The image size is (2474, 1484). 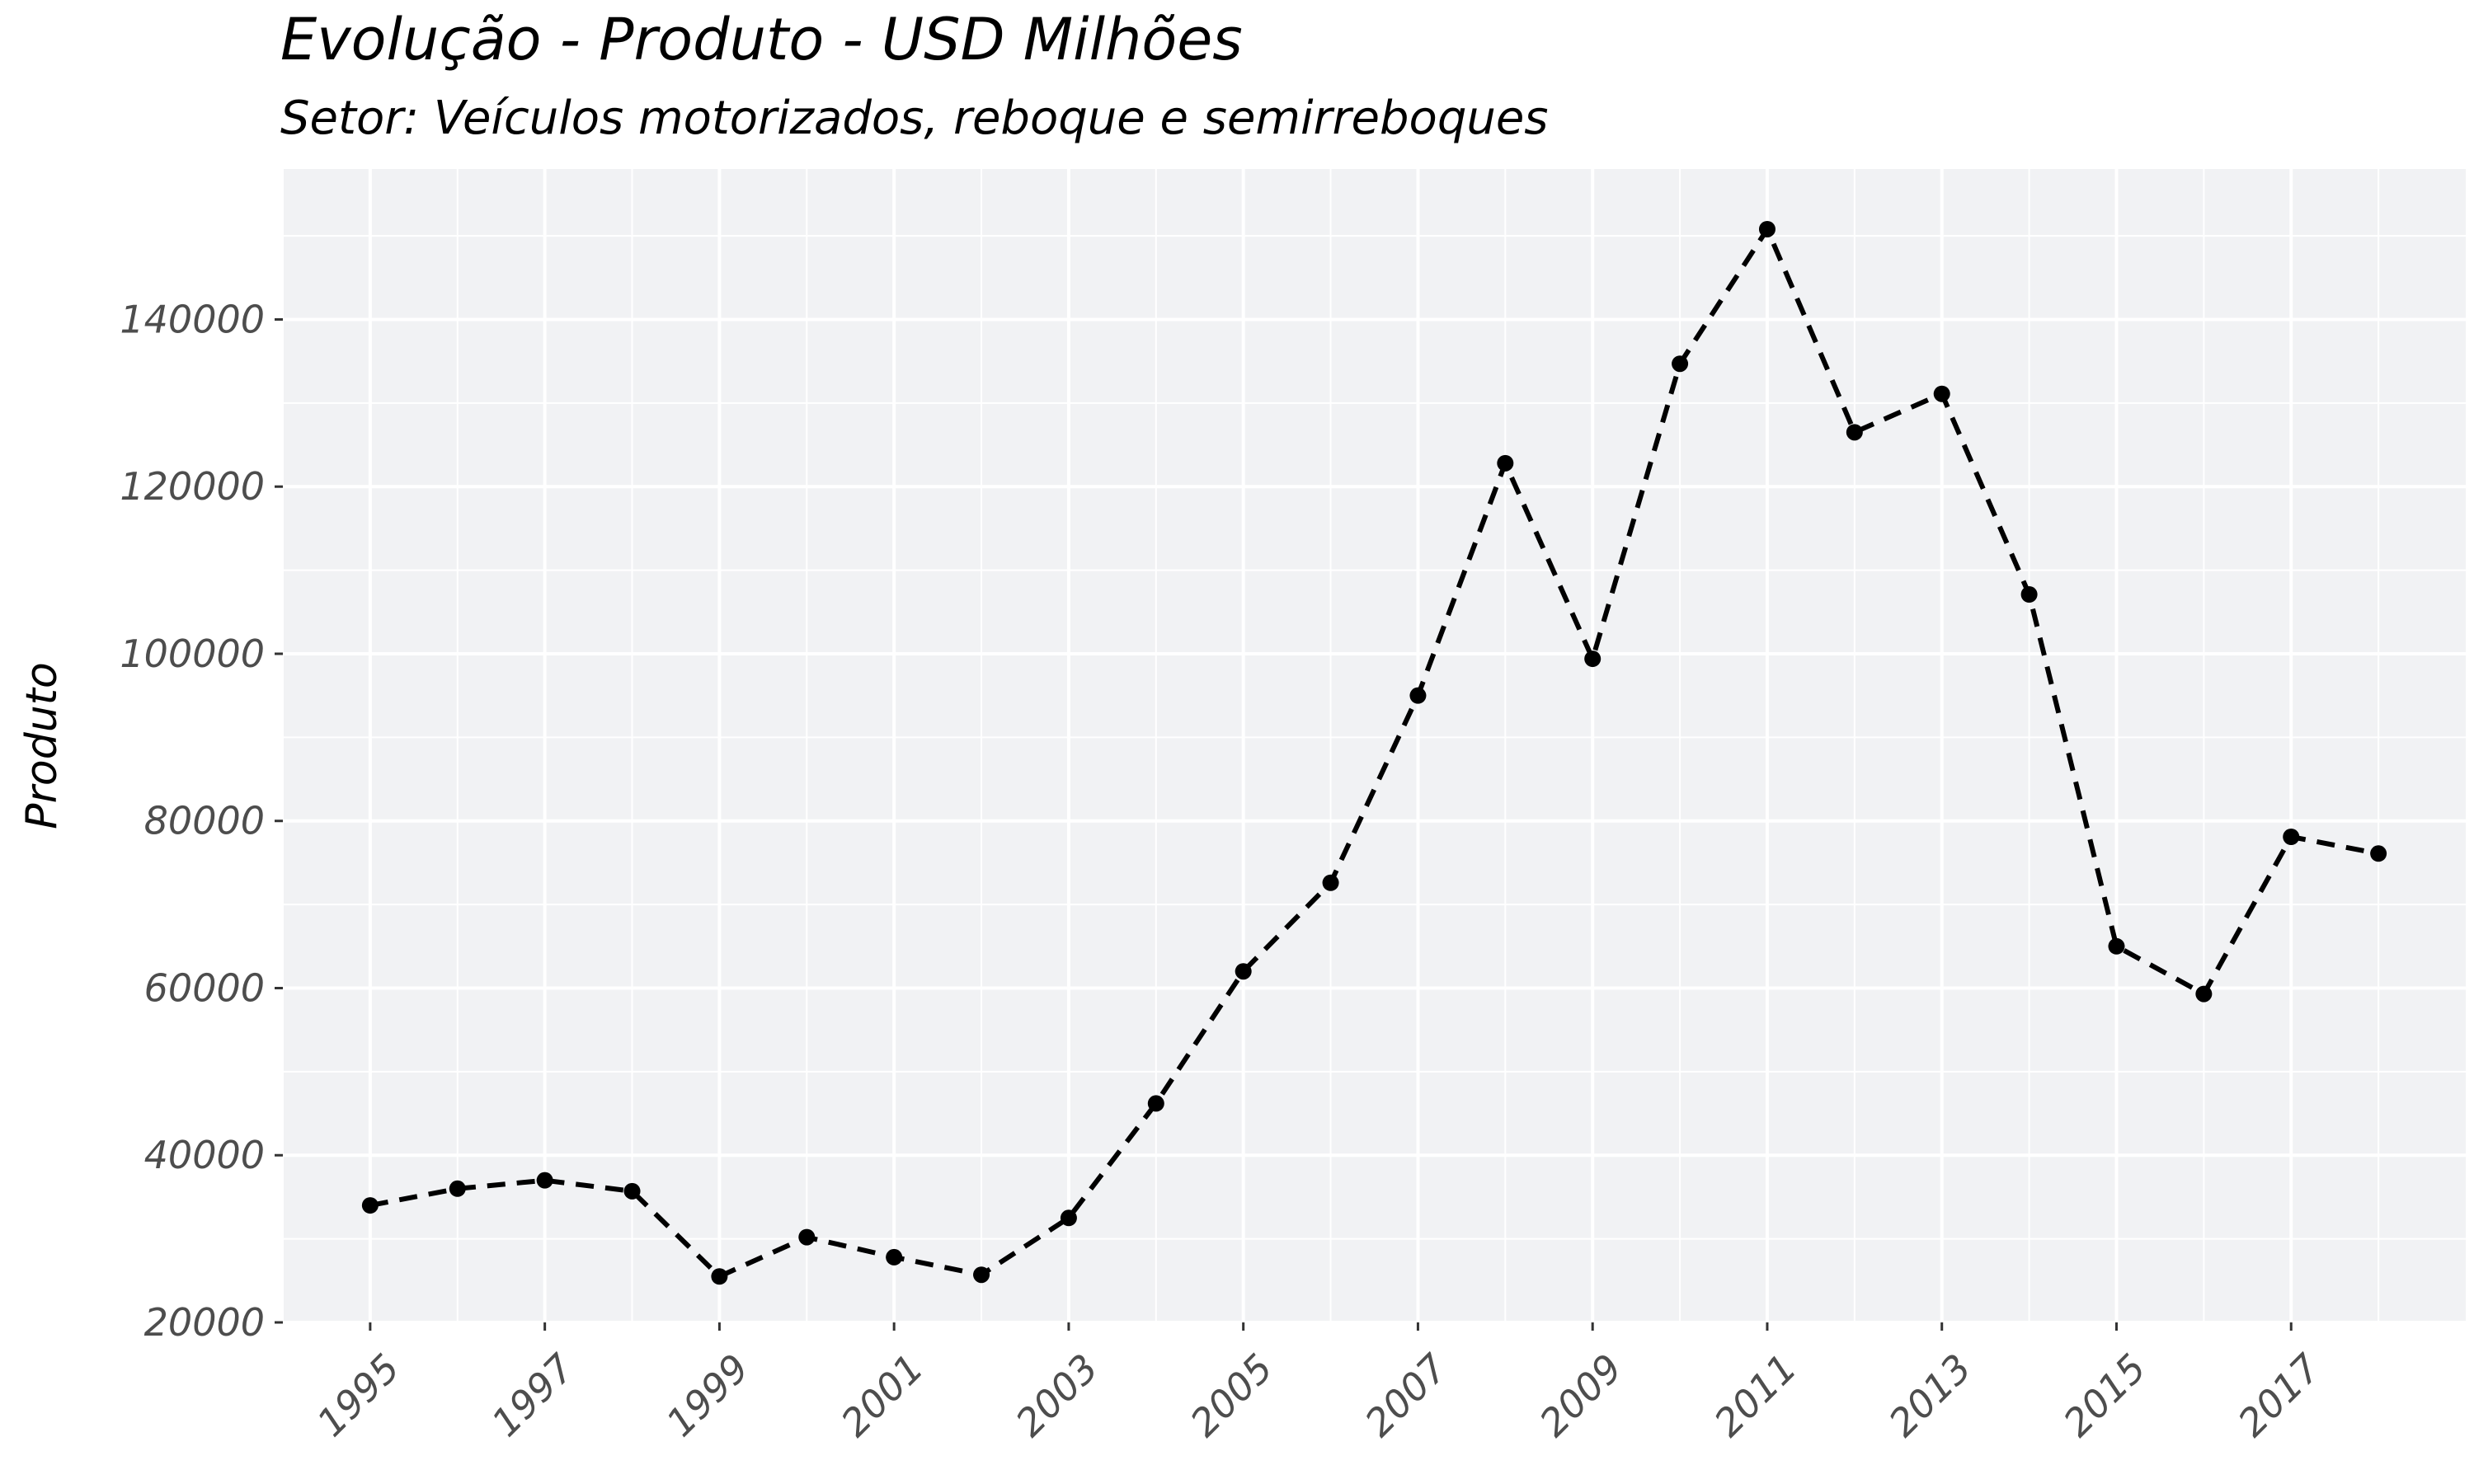 I want to click on x-tick-label: 2001, so click(x=882, y=1395).